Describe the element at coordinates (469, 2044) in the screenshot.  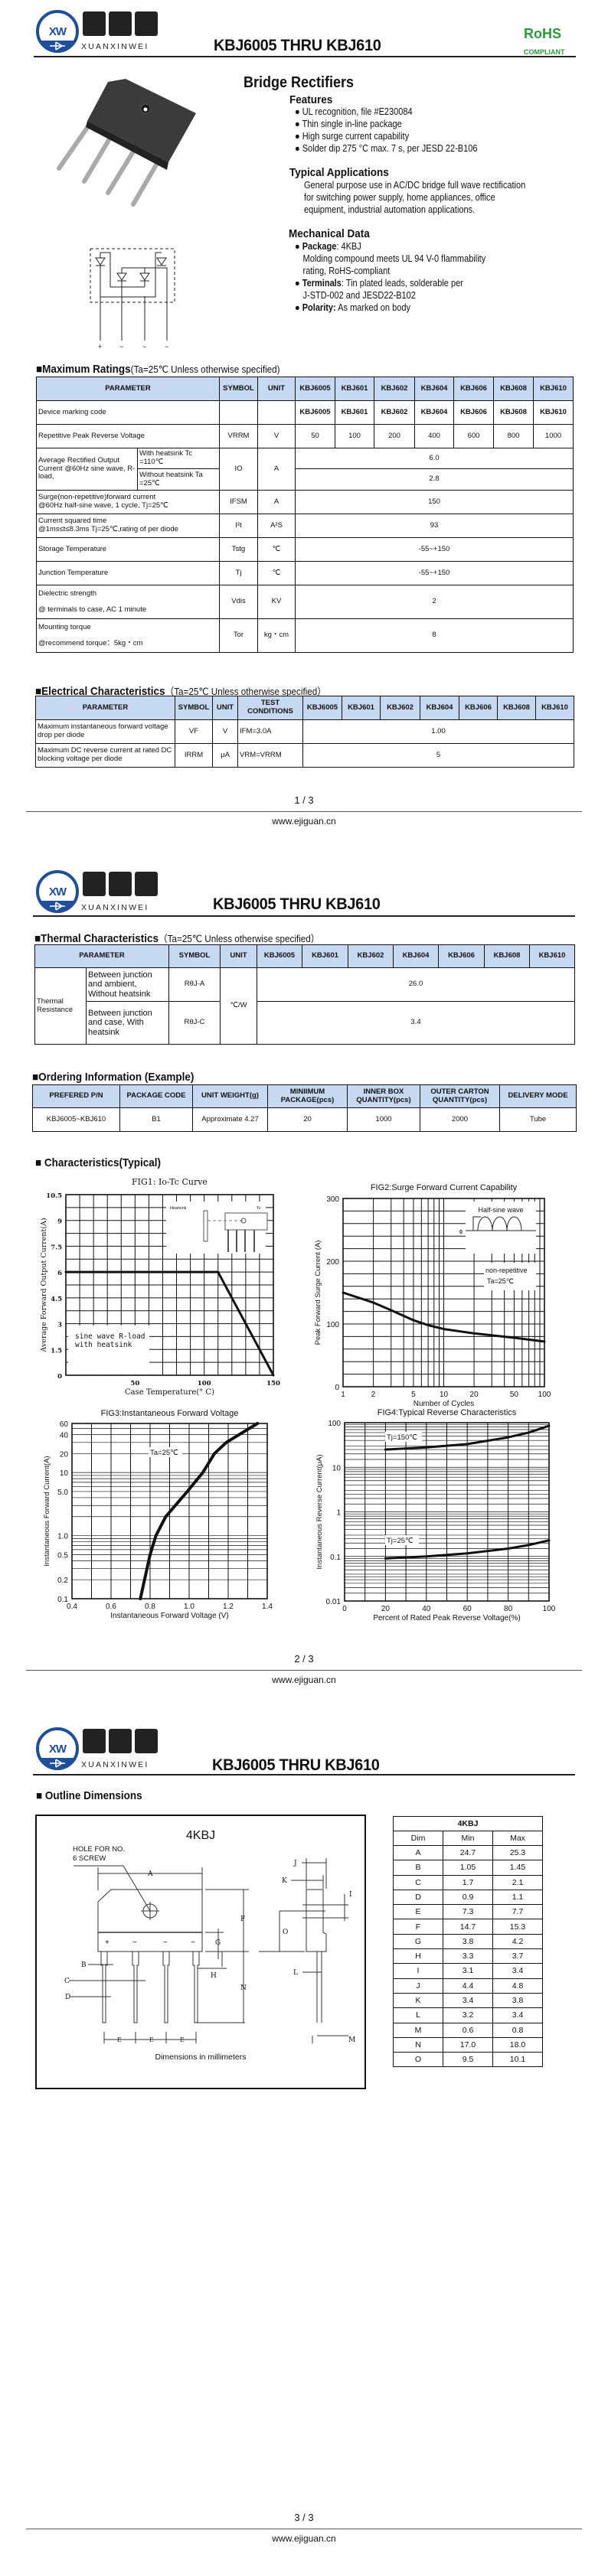
I see `table-row: N 17.0 18.0` at that location.